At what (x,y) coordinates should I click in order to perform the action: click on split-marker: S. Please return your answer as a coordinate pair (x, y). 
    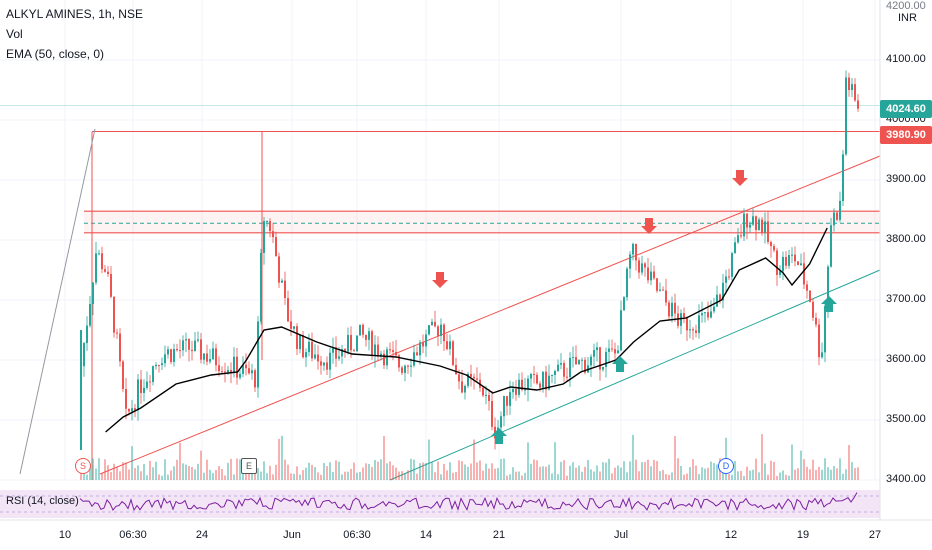
    Looking at the image, I should click on (83, 466).